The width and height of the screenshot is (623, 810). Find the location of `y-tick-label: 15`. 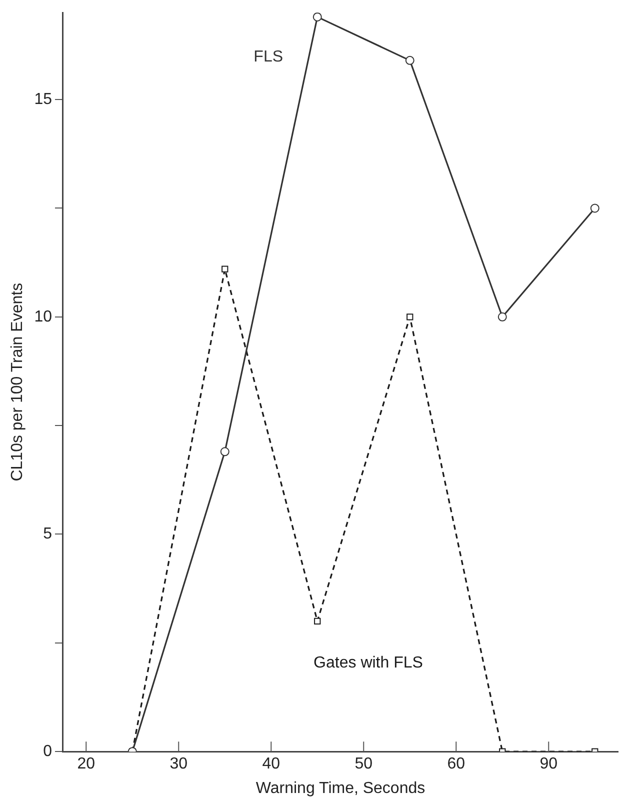

y-tick-label: 15 is located at coordinates (43, 99).